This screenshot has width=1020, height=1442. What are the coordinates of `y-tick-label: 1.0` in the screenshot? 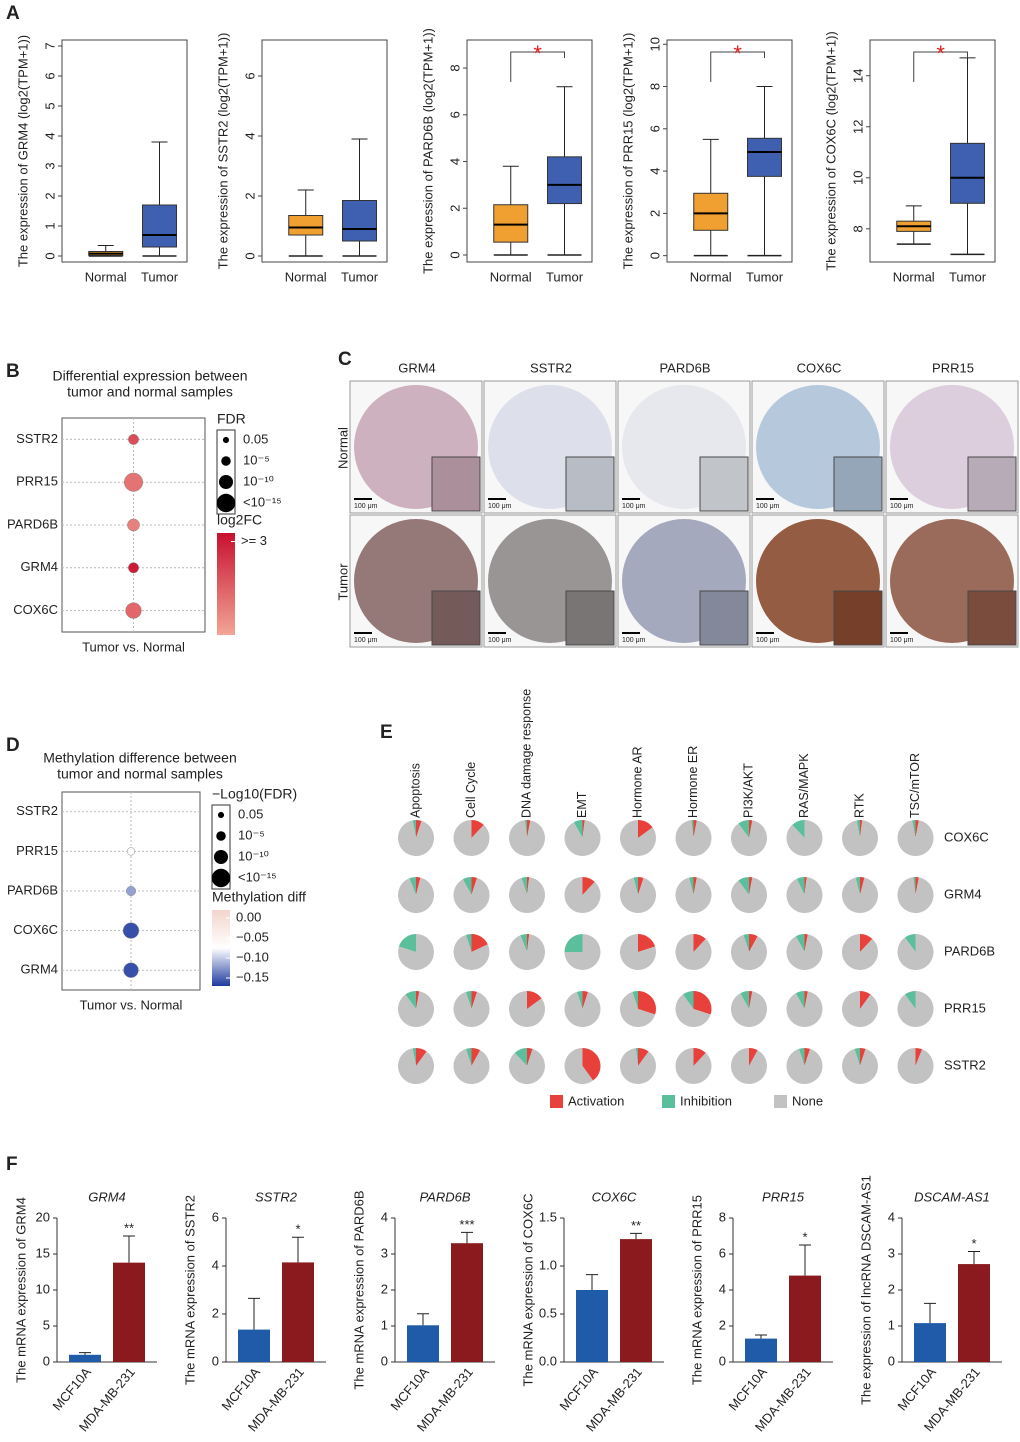 It's located at (548, 1264).